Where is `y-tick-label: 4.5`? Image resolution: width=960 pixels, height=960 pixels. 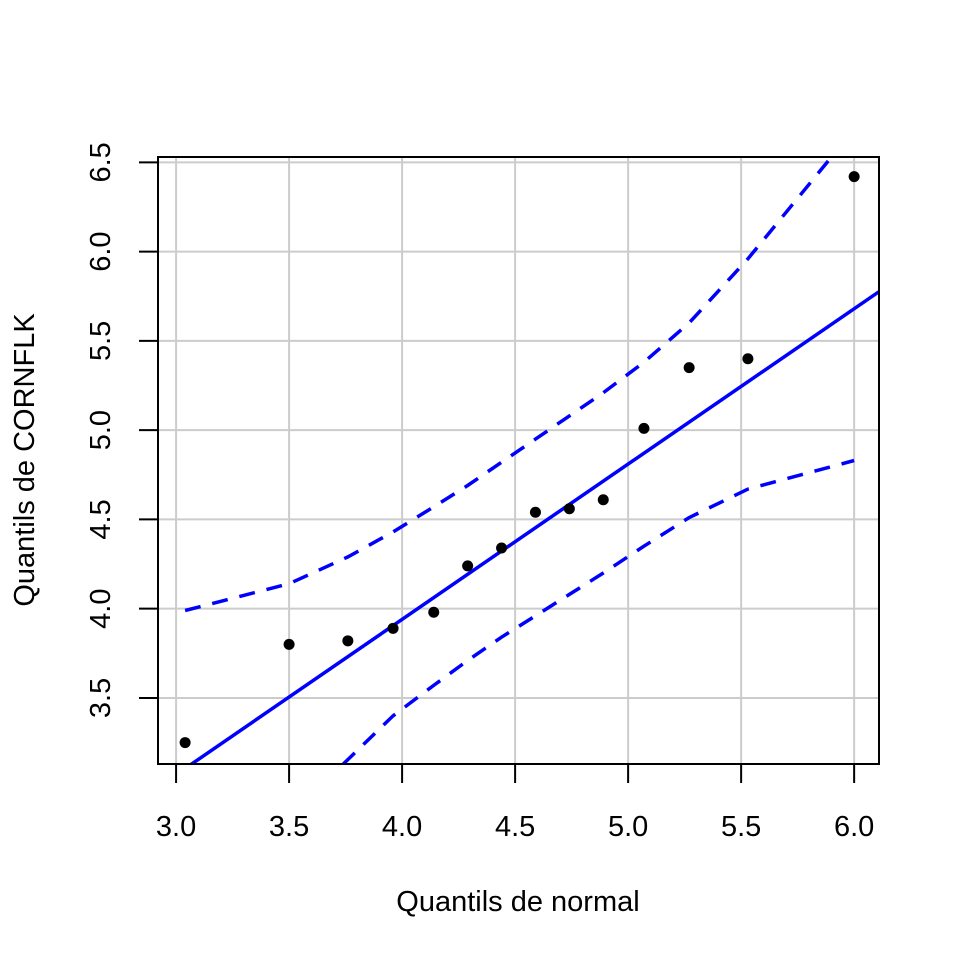
y-tick-label: 4.5 is located at coordinates (101, 519).